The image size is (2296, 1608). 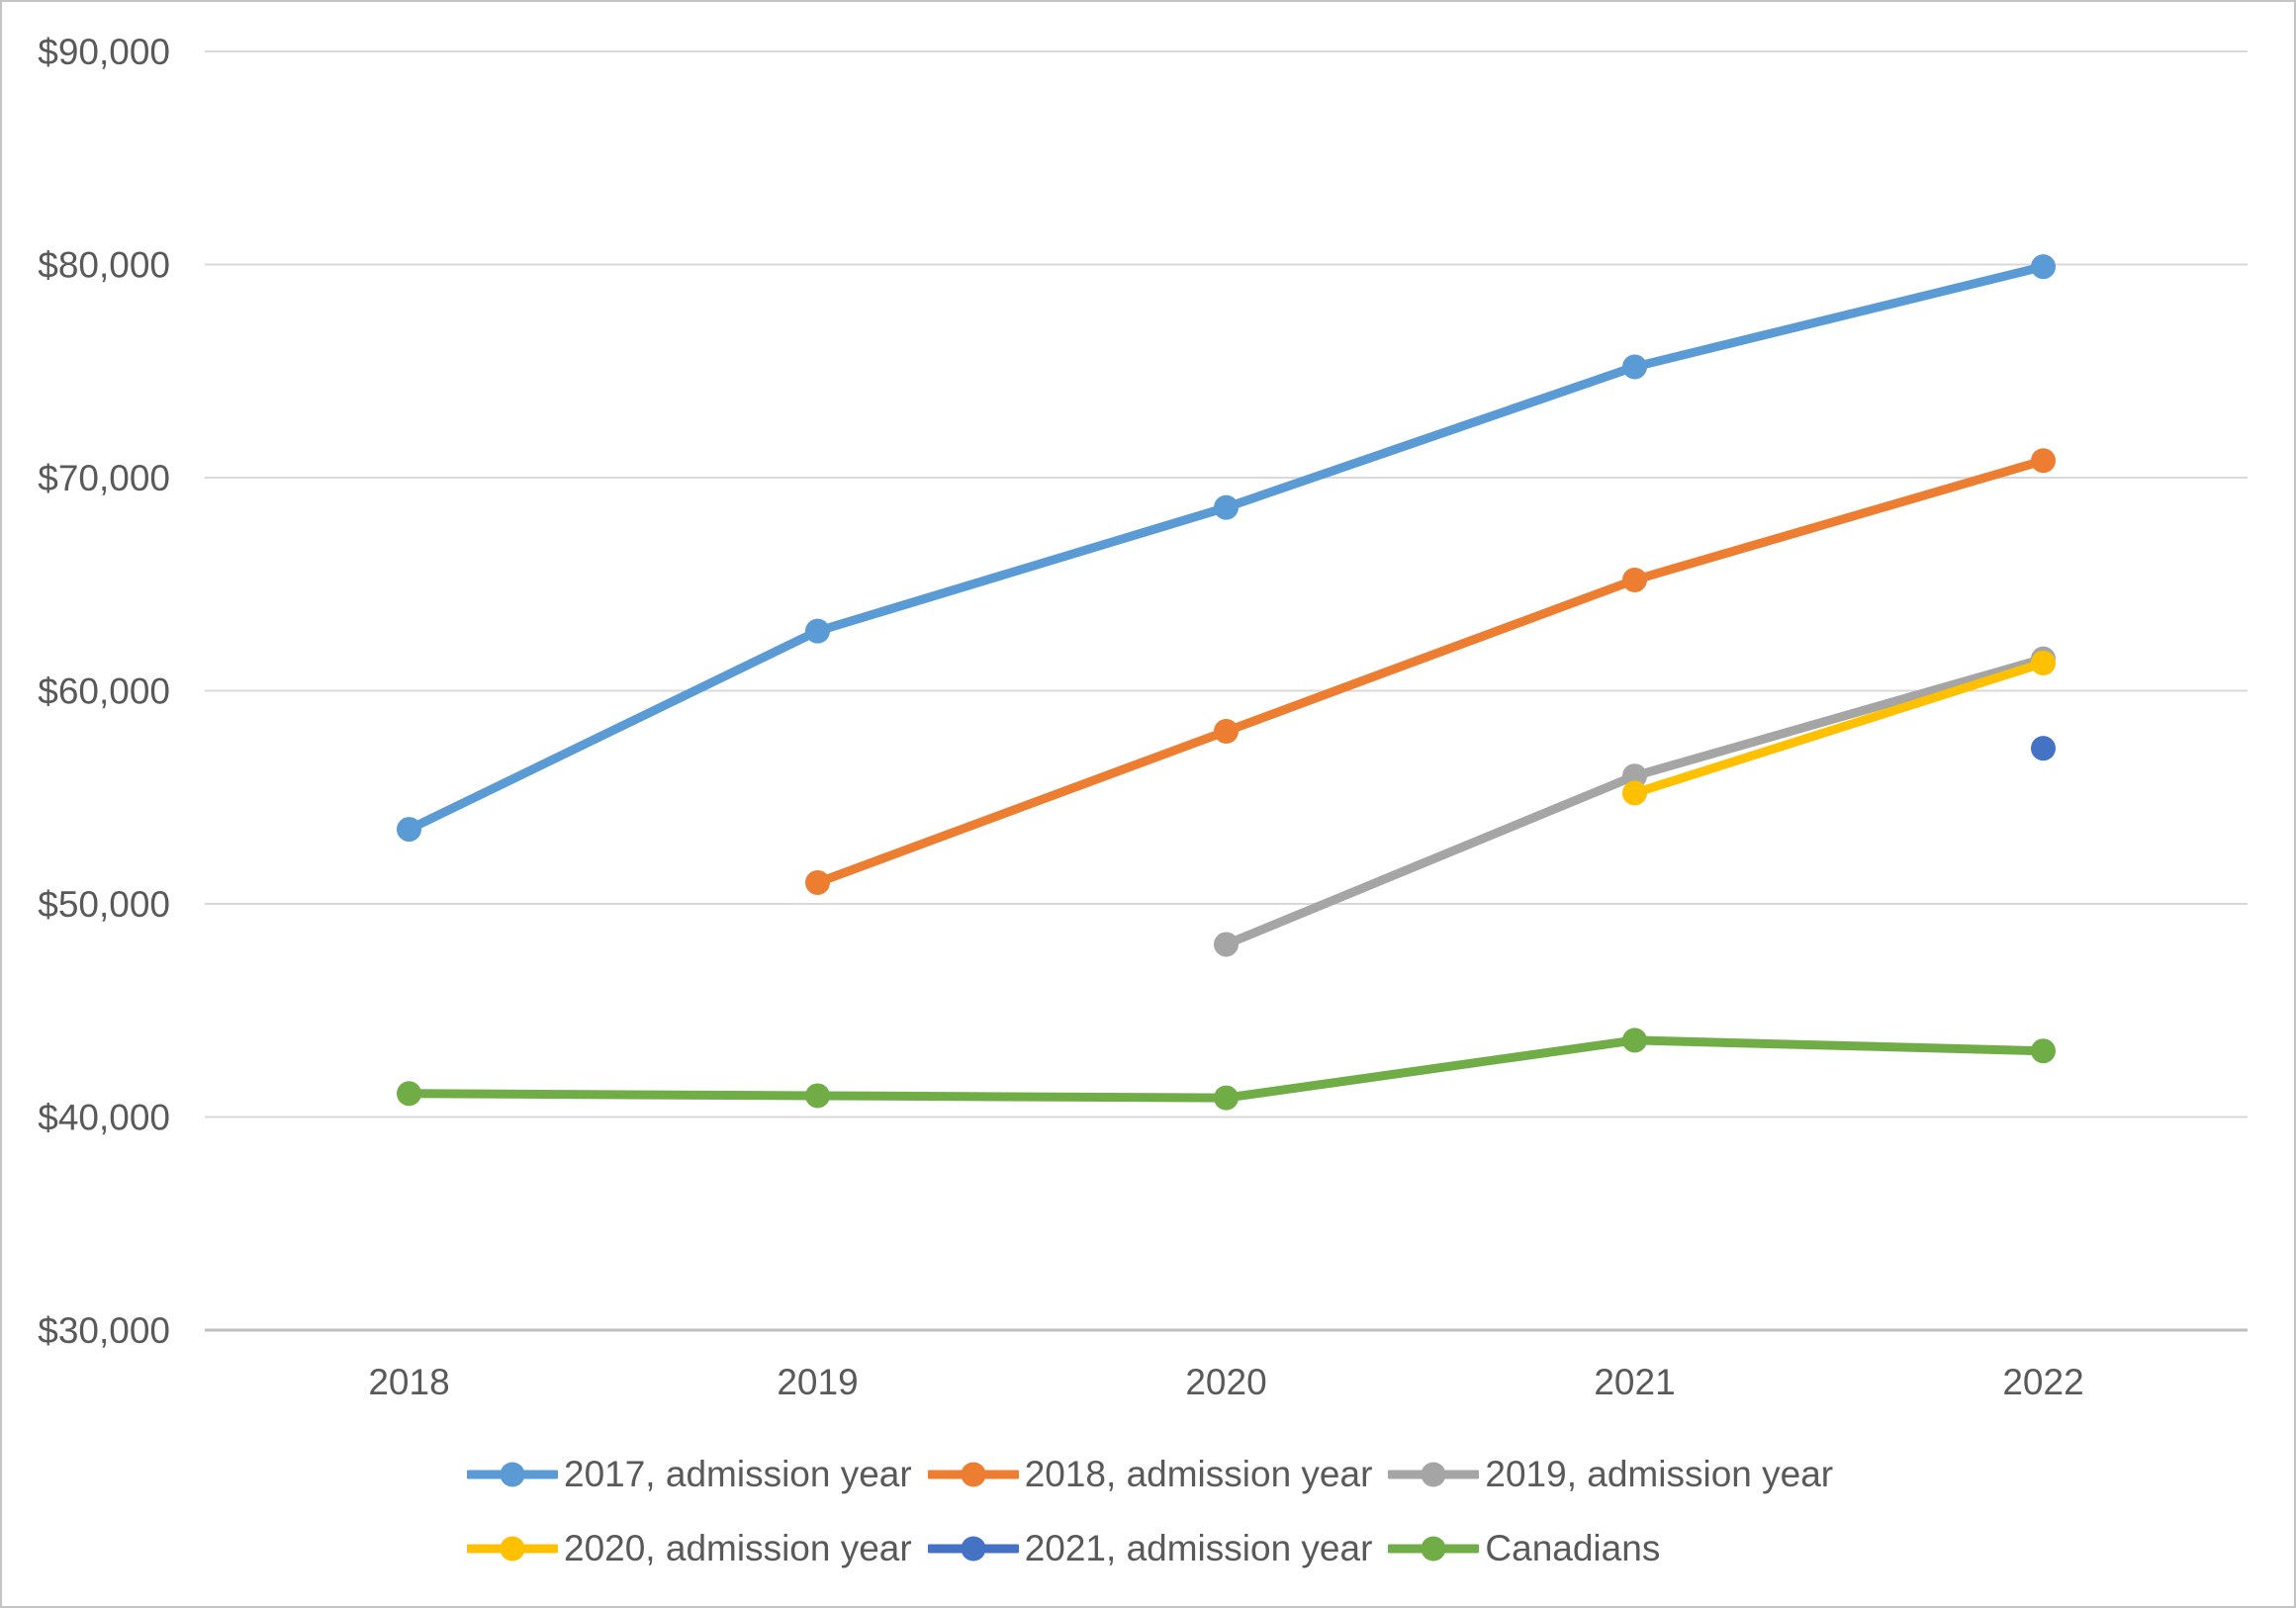 What do you see at coordinates (104, 52) in the screenshot?
I see `y-tick-label-90000: $90,000` at bounding box center [104, 52].